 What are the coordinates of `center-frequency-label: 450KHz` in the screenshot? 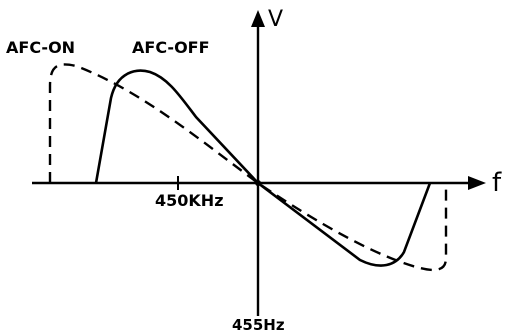 It's located at (189, 200).